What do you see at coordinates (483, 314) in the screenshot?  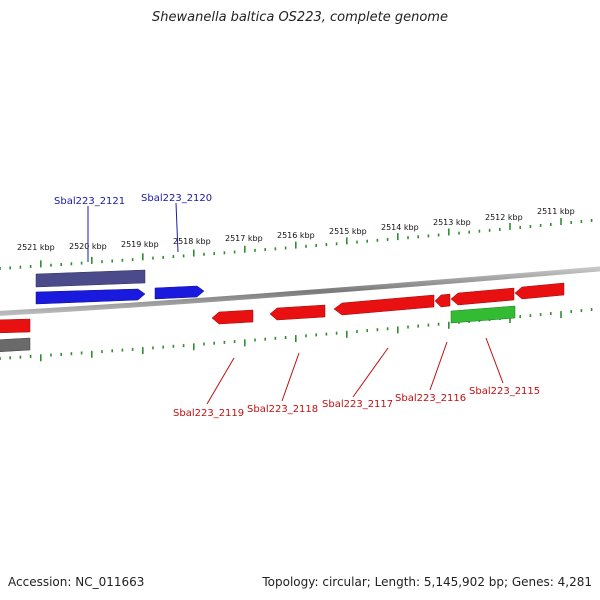 I see `gene-green` at bounding box center [483, 314].